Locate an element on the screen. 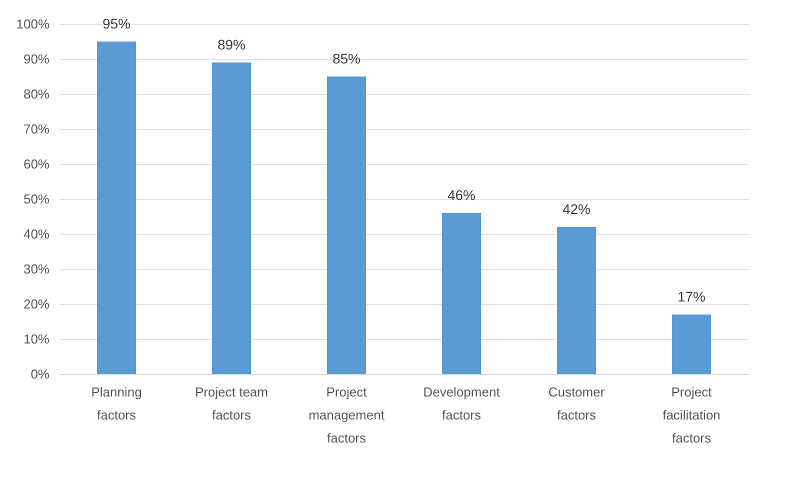 Image resolution: width=787 pixels, height=477 pixels. data-label: 89% is located at coordinates (231, 44).